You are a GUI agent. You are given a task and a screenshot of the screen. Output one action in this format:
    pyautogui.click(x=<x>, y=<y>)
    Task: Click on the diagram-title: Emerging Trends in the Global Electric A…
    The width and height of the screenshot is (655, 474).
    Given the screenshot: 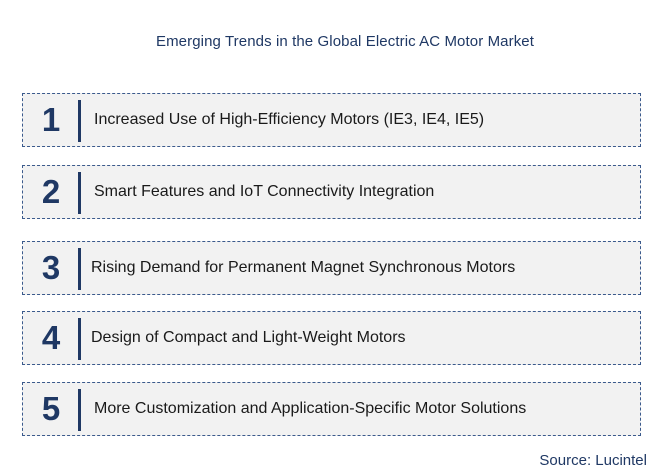 What is the action you would take?
    pyautogui.click(x=345, y=41)
    